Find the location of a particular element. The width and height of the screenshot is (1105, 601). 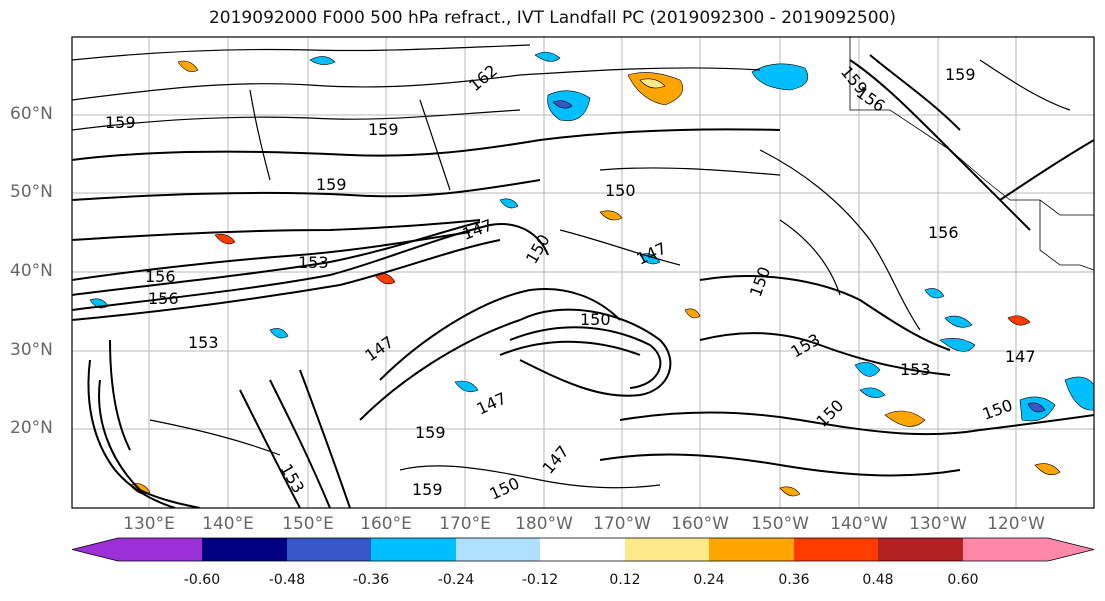

lat-label-30n: 30°N is located at coordinates (31, 350).